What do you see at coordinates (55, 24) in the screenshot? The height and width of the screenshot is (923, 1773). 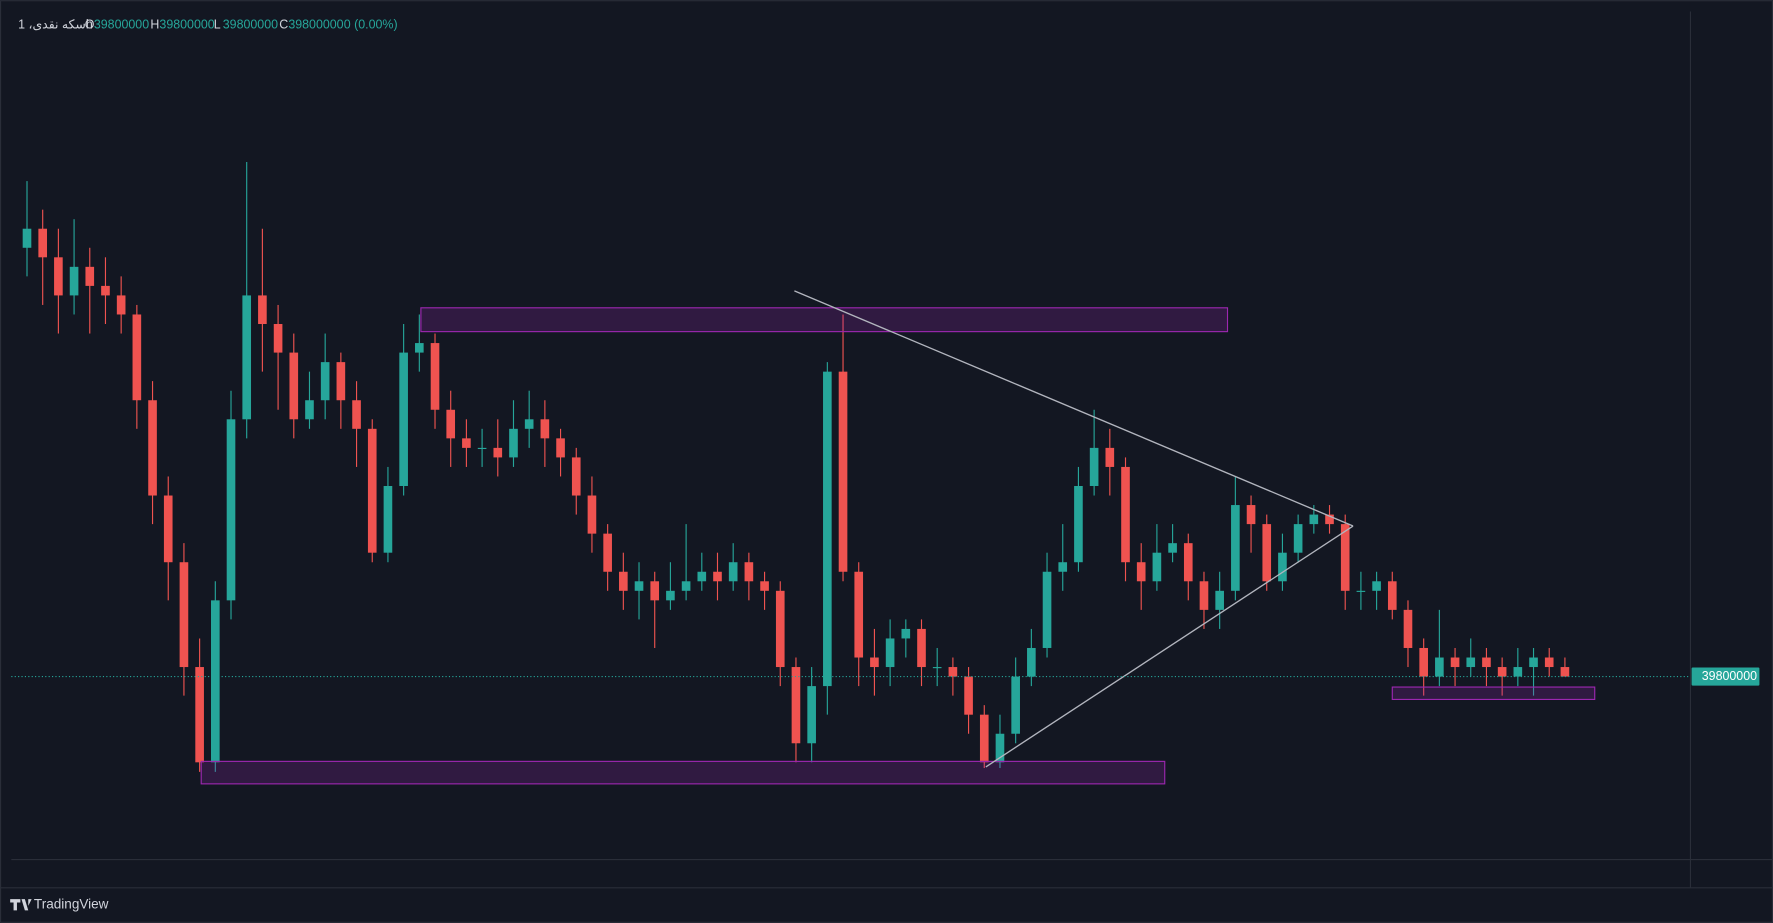 I see `symbol: سکه نقدی، 1h` at bounding box center [55, 24].